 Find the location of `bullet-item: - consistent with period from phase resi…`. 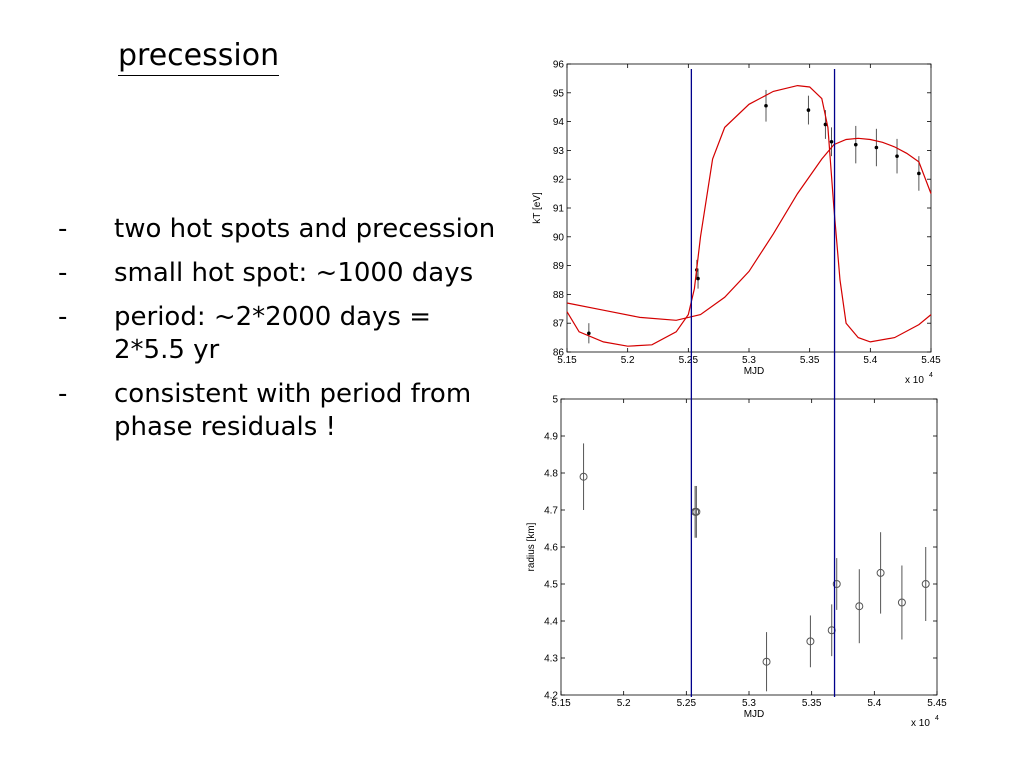

bullet-item: - consistent with period from phase resi… is located at coordinates (278, 411).